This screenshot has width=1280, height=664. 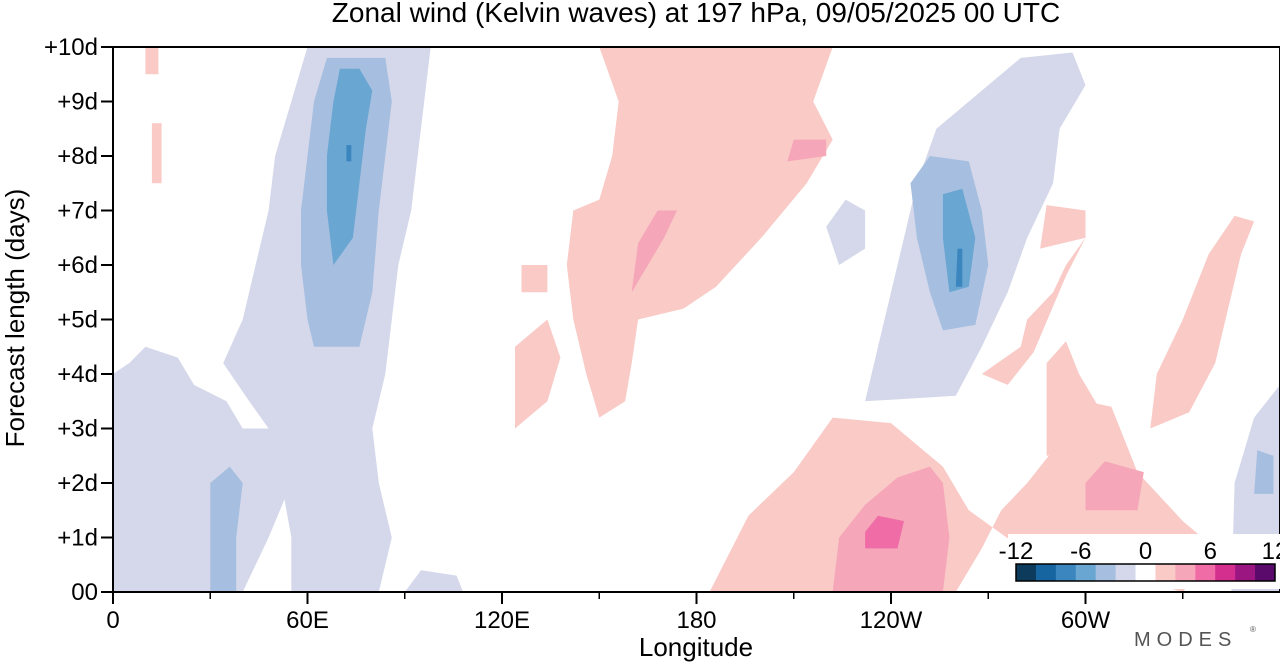 I want to click on y-tick-label: +8d, so click(x=77, y=156).